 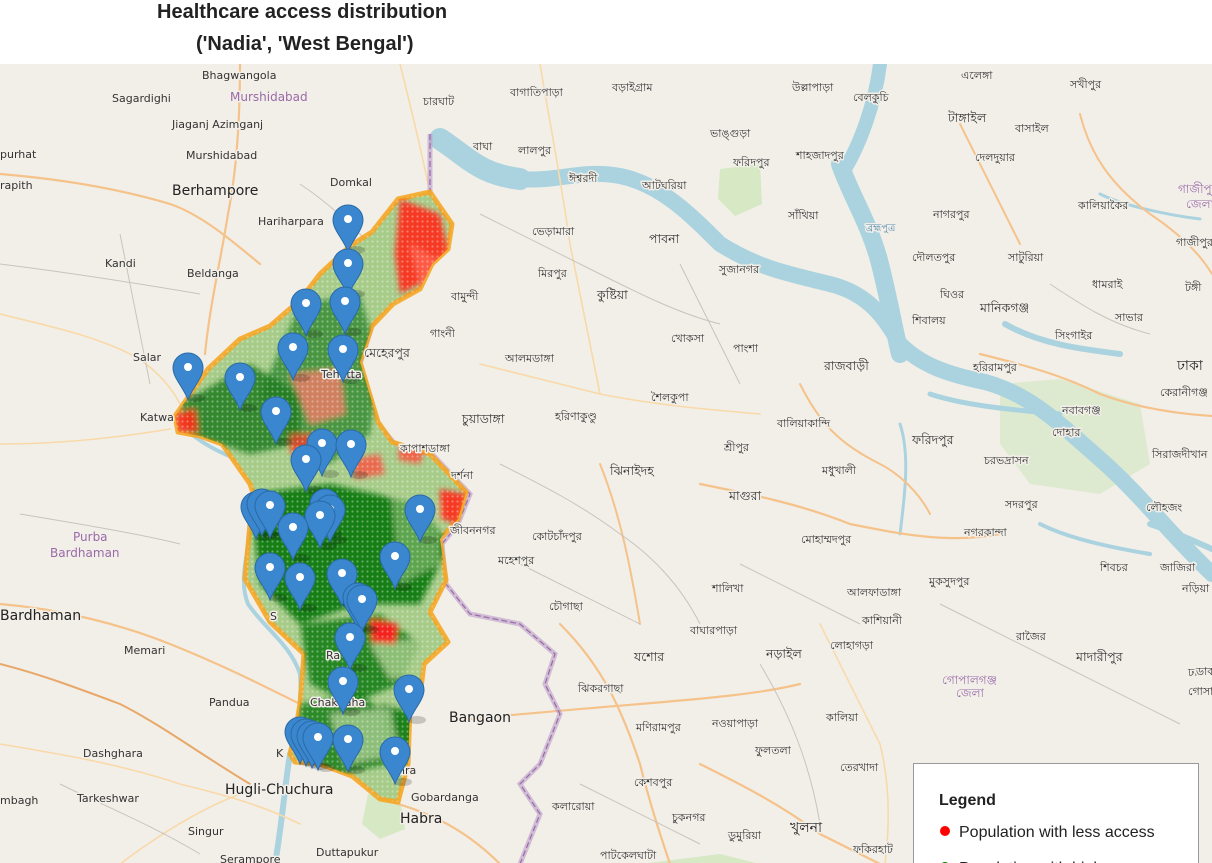 I want to click on label-salar: Salar, so click(x=147, y=357).